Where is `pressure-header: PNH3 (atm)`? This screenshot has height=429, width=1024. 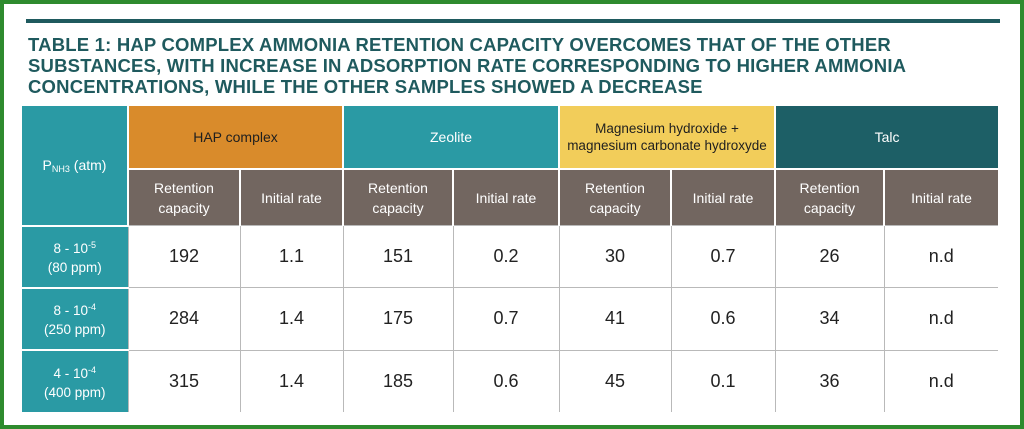
pressure-header: PNH3 (atm) is located at coordinates (75, 166).